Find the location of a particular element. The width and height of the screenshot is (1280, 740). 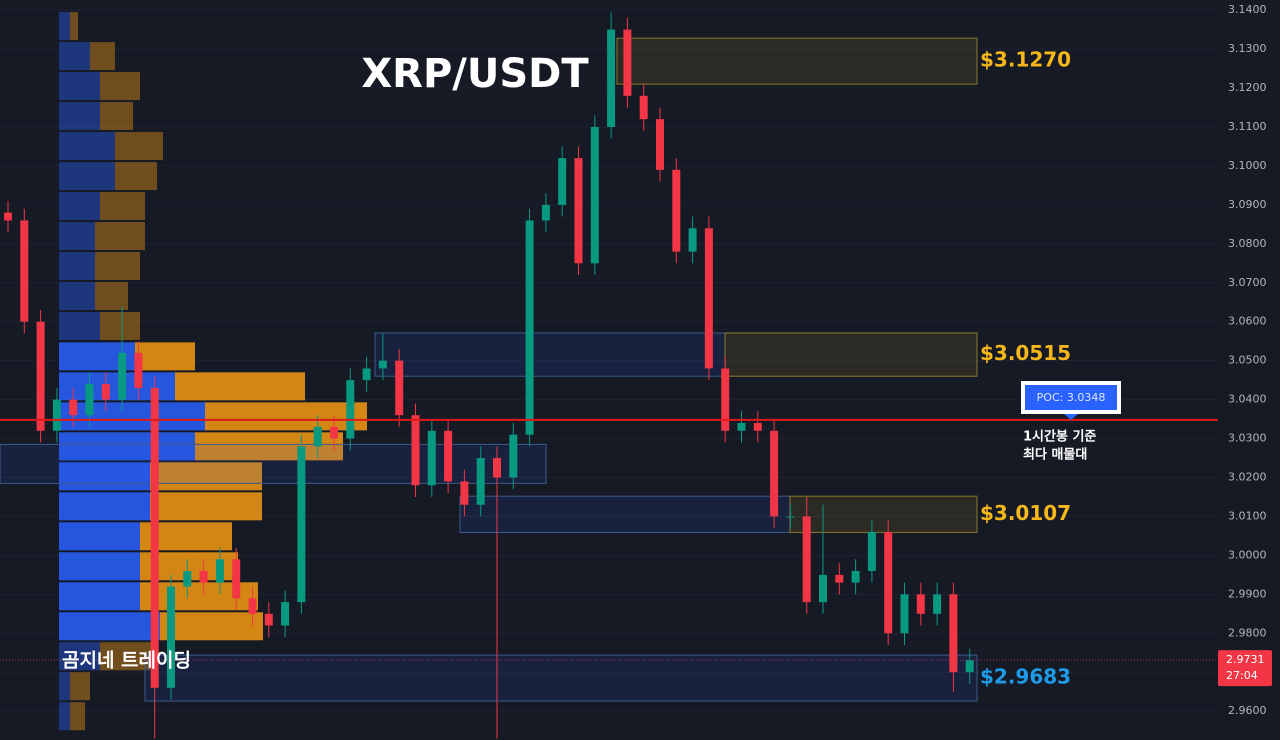

zone-label: $3.1270 is located at coordinates (1025, 60).